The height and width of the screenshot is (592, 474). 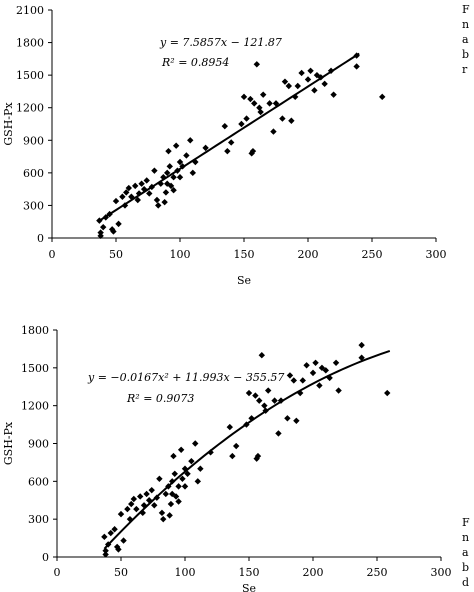 What do you see at coordinates (30, 10) in the screenshot?
I see `y-tick-label: 2100` at bounding box center [30, 10].